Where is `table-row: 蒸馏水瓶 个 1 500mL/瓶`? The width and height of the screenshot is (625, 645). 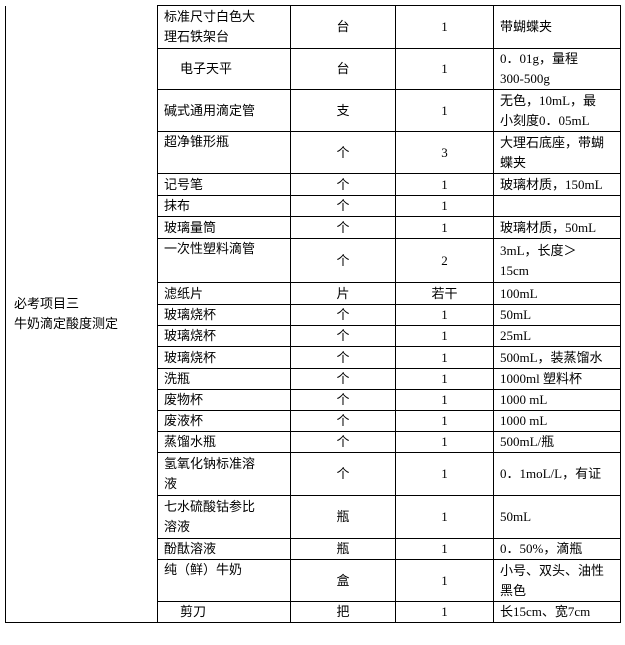 table-row: 蒸馏水瓶 个 1 500mL/瓶 is located at coordinates (313, 442).